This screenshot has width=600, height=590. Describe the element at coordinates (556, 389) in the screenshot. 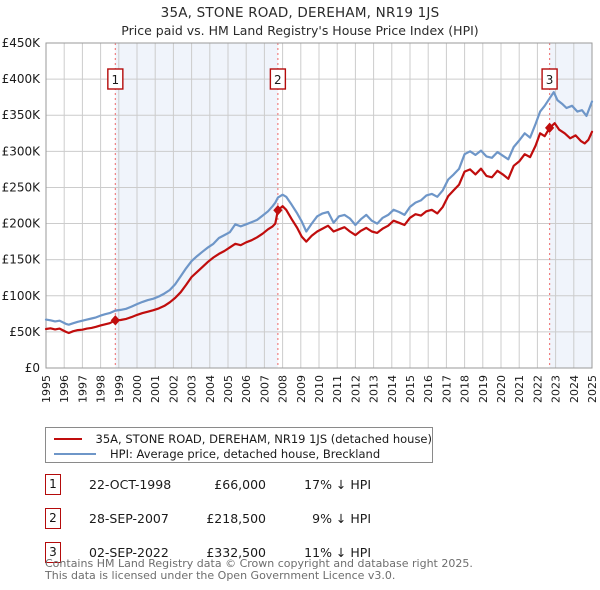

I see `x-tick-label: 2023` at that location.